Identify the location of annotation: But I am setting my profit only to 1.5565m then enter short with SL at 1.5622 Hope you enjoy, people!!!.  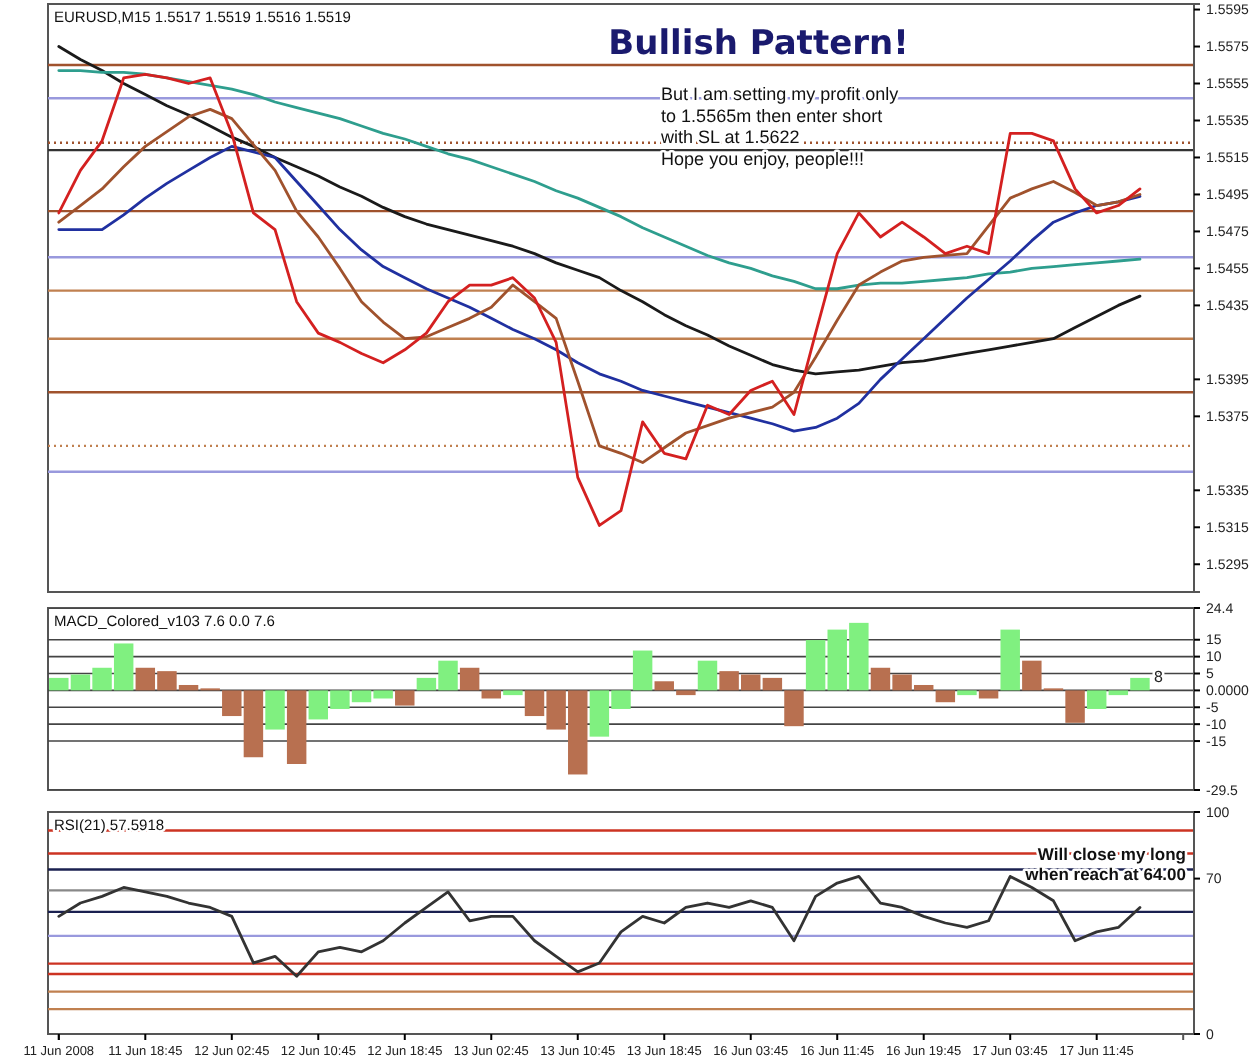
(779, 126).